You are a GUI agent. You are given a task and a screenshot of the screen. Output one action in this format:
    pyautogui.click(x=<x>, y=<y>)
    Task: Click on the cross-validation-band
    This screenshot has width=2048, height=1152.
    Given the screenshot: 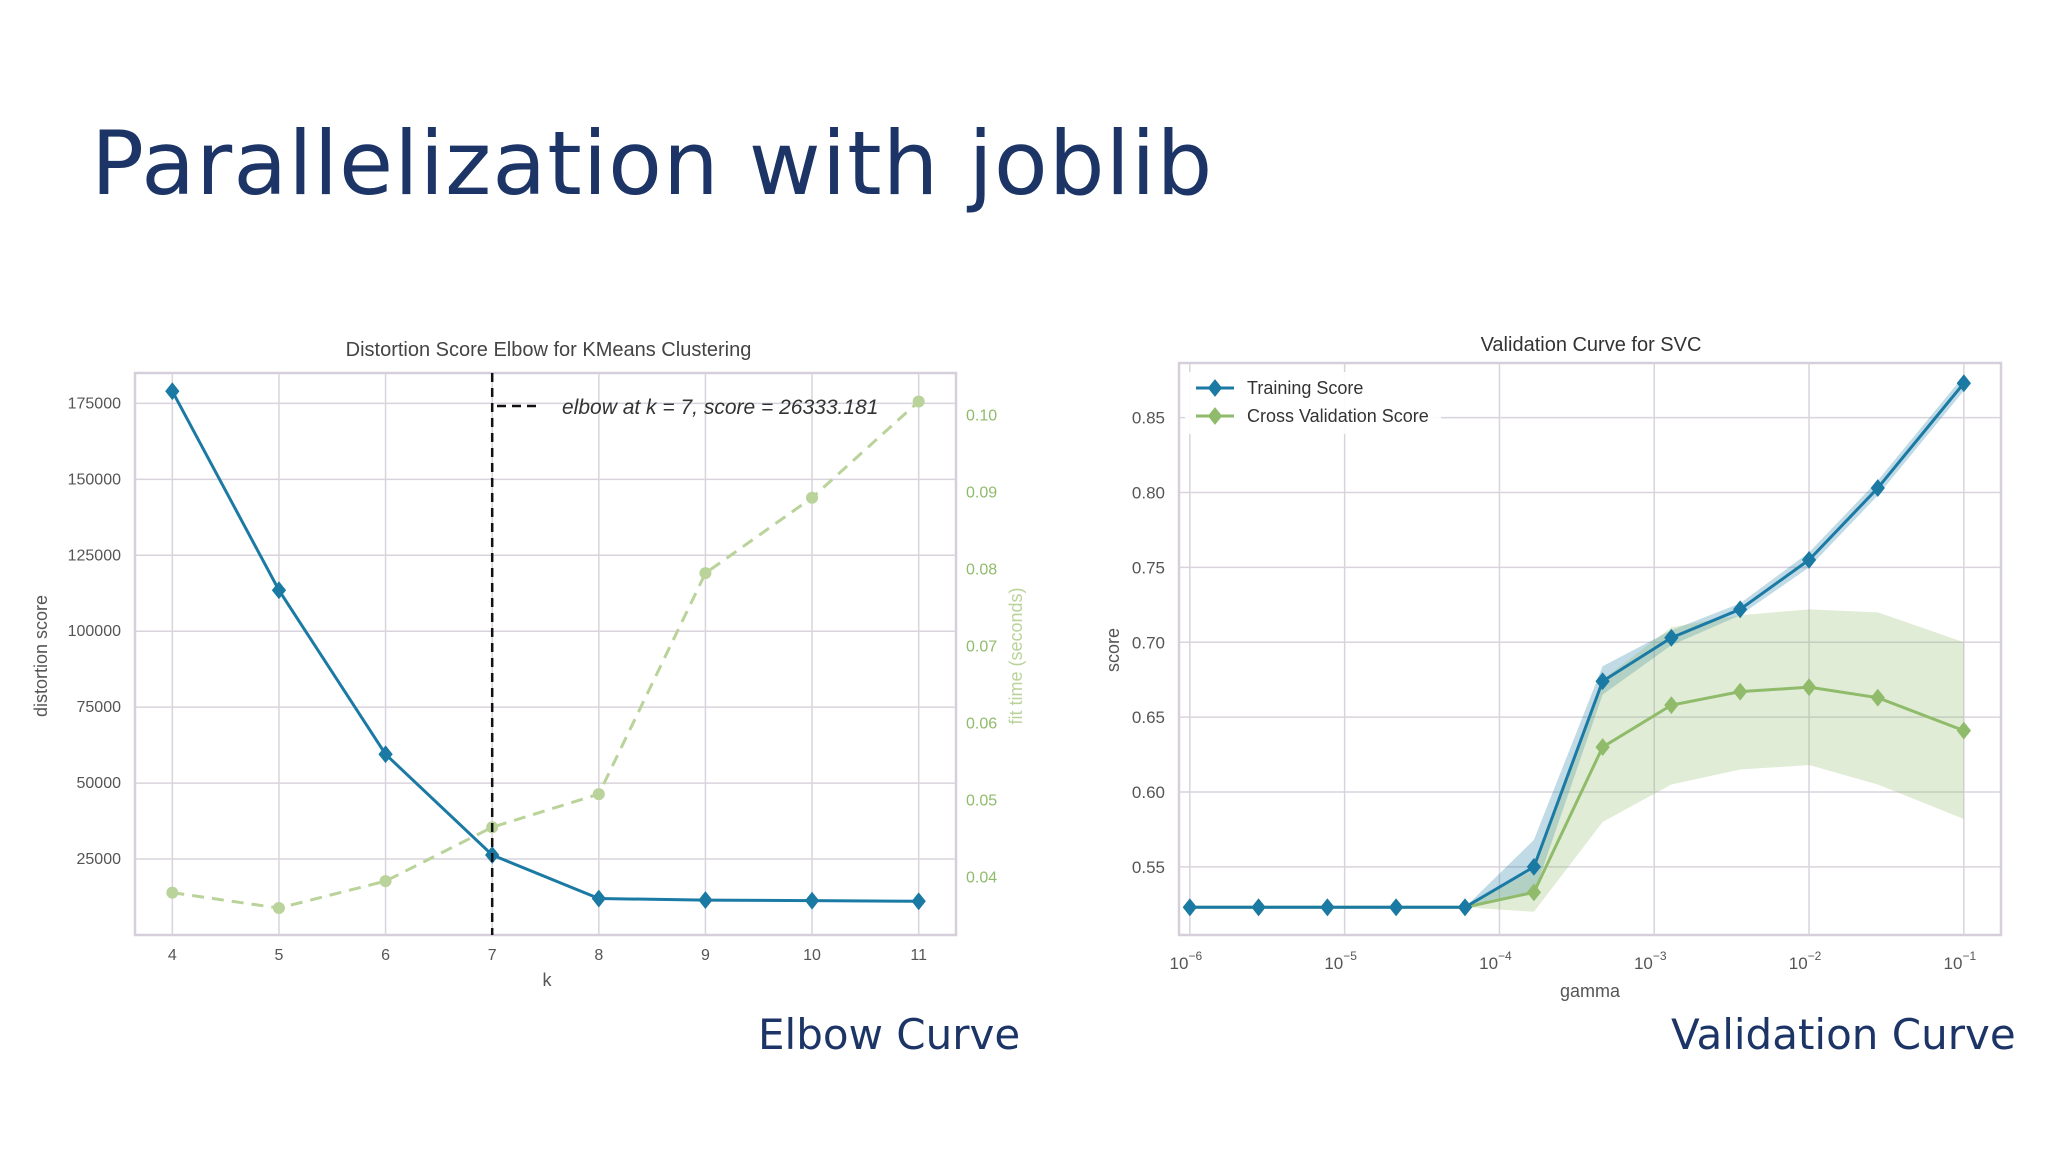 What is the action you would take?
    pyautogui.click(x=1576, y=760)
    